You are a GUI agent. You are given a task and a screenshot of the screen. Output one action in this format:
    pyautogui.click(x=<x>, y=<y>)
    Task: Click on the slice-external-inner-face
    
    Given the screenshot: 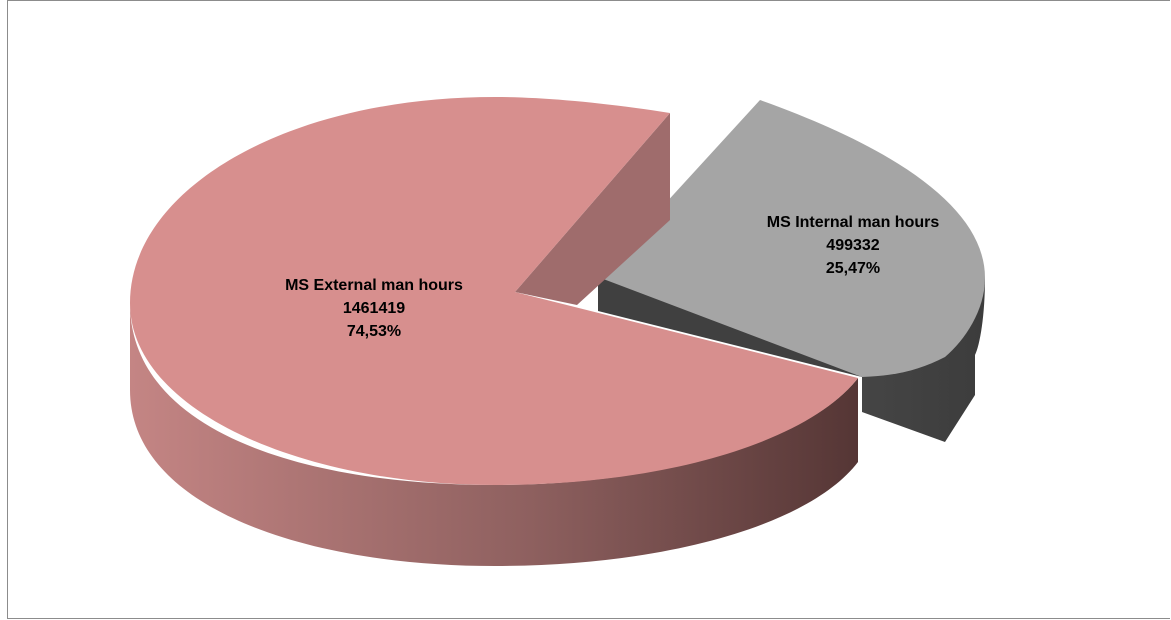 What is the action you would take?
    pyautogui.click(x=592, y=209)
    